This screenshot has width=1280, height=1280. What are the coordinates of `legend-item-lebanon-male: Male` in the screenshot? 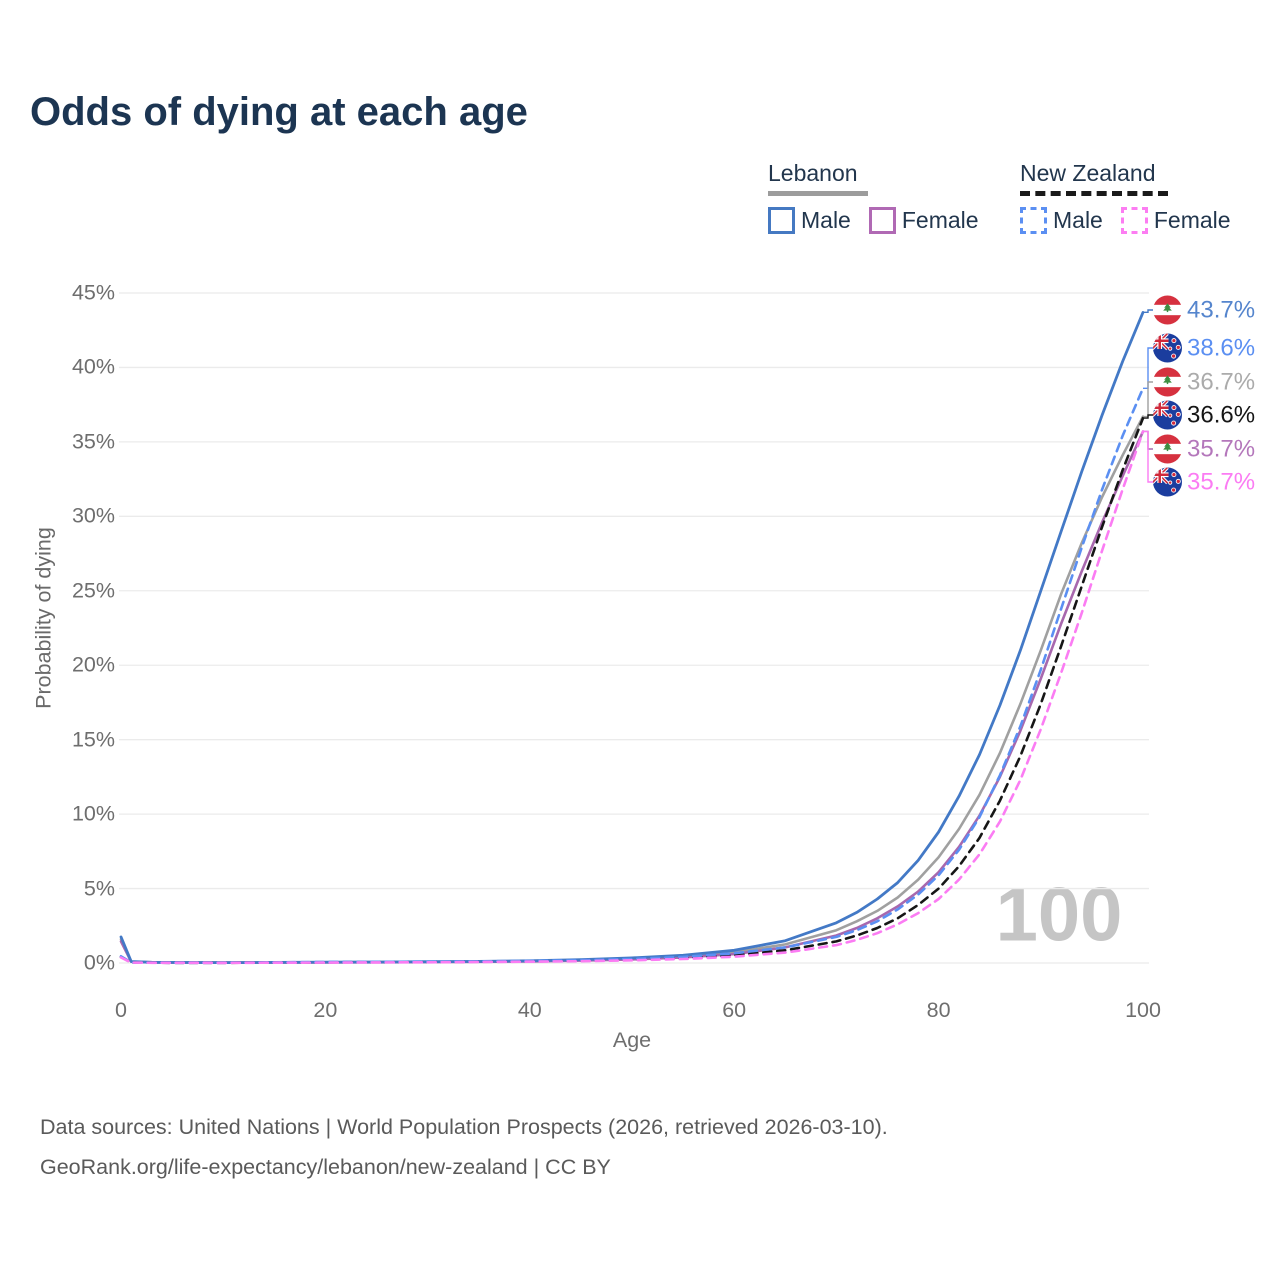 It's located at (809, 220).